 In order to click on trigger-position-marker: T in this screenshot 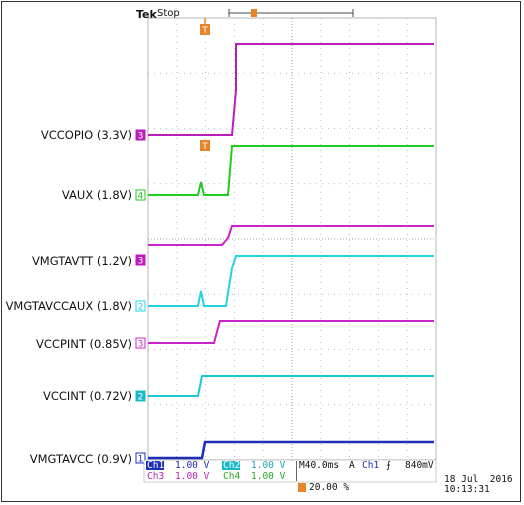, I will do `click(205, 27)`.